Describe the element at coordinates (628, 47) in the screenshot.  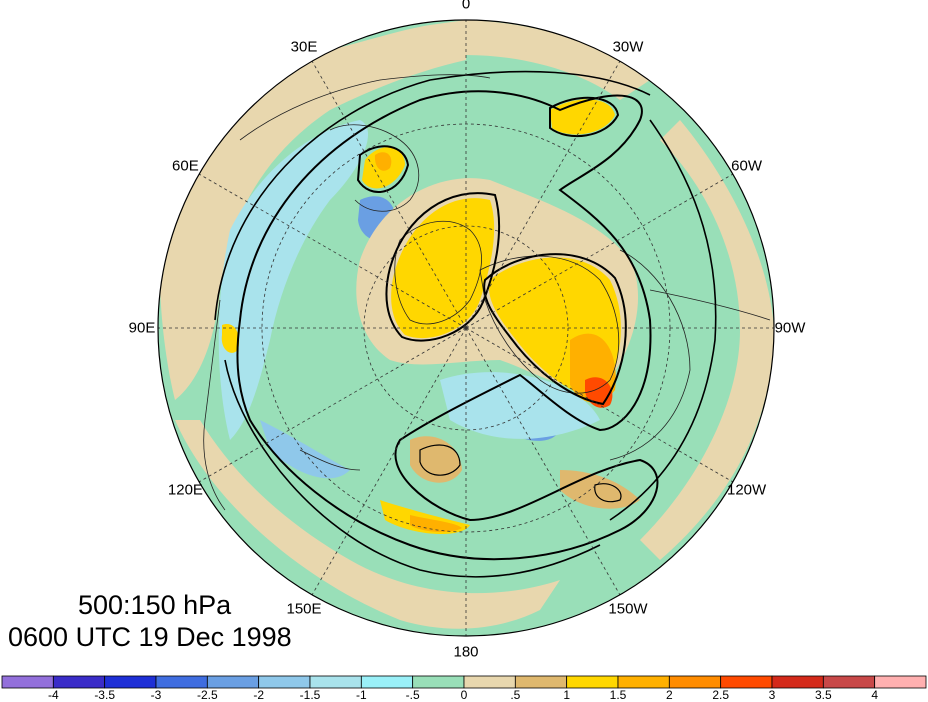
I see `longitude-label: 30W` at that location.